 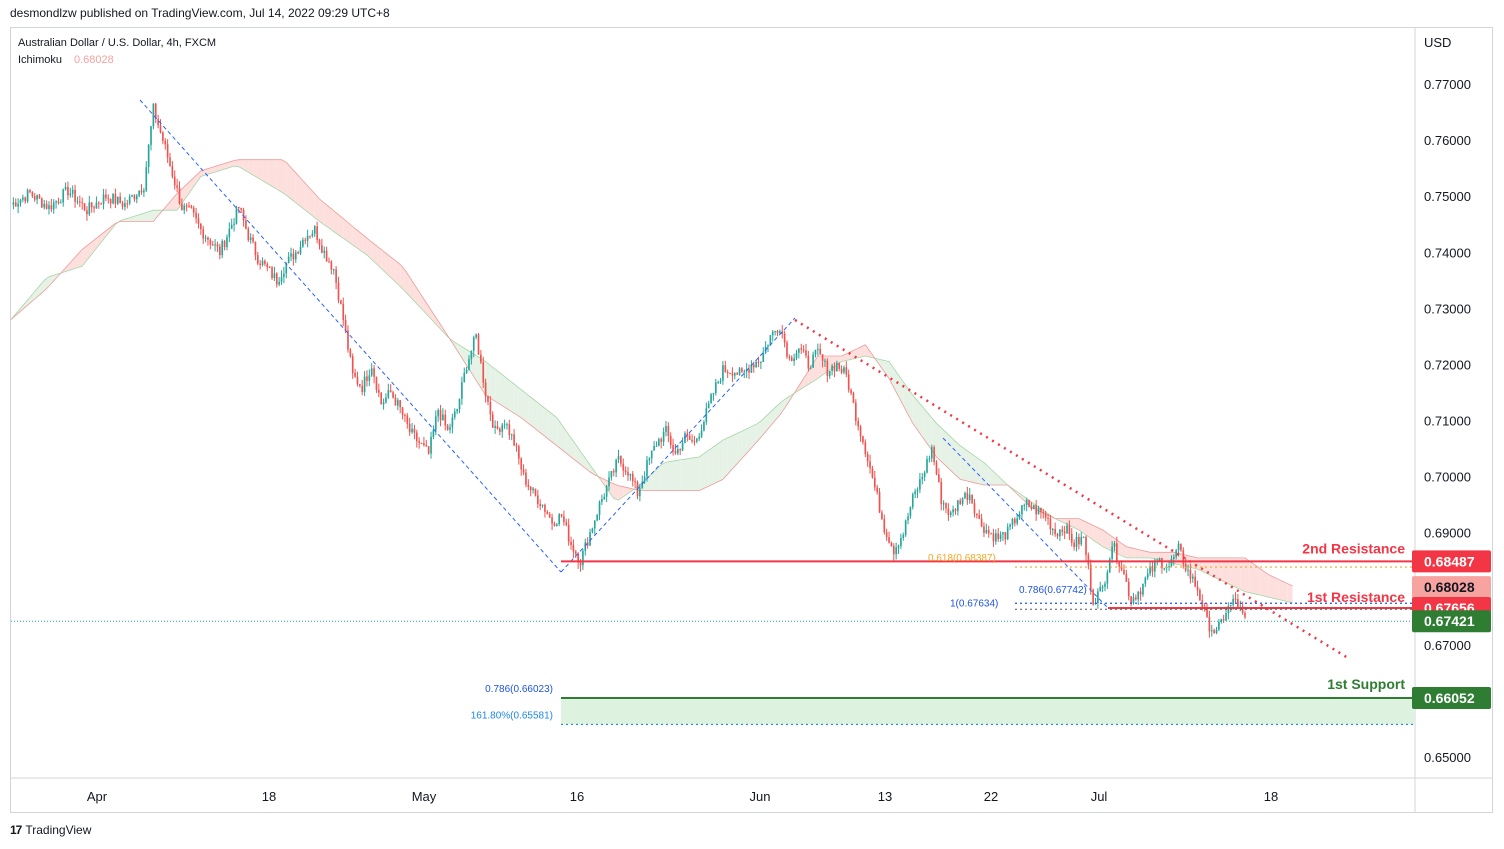 I want to click on label-1st-resistance: 1st Resistance, so click(x=1356, y=597).